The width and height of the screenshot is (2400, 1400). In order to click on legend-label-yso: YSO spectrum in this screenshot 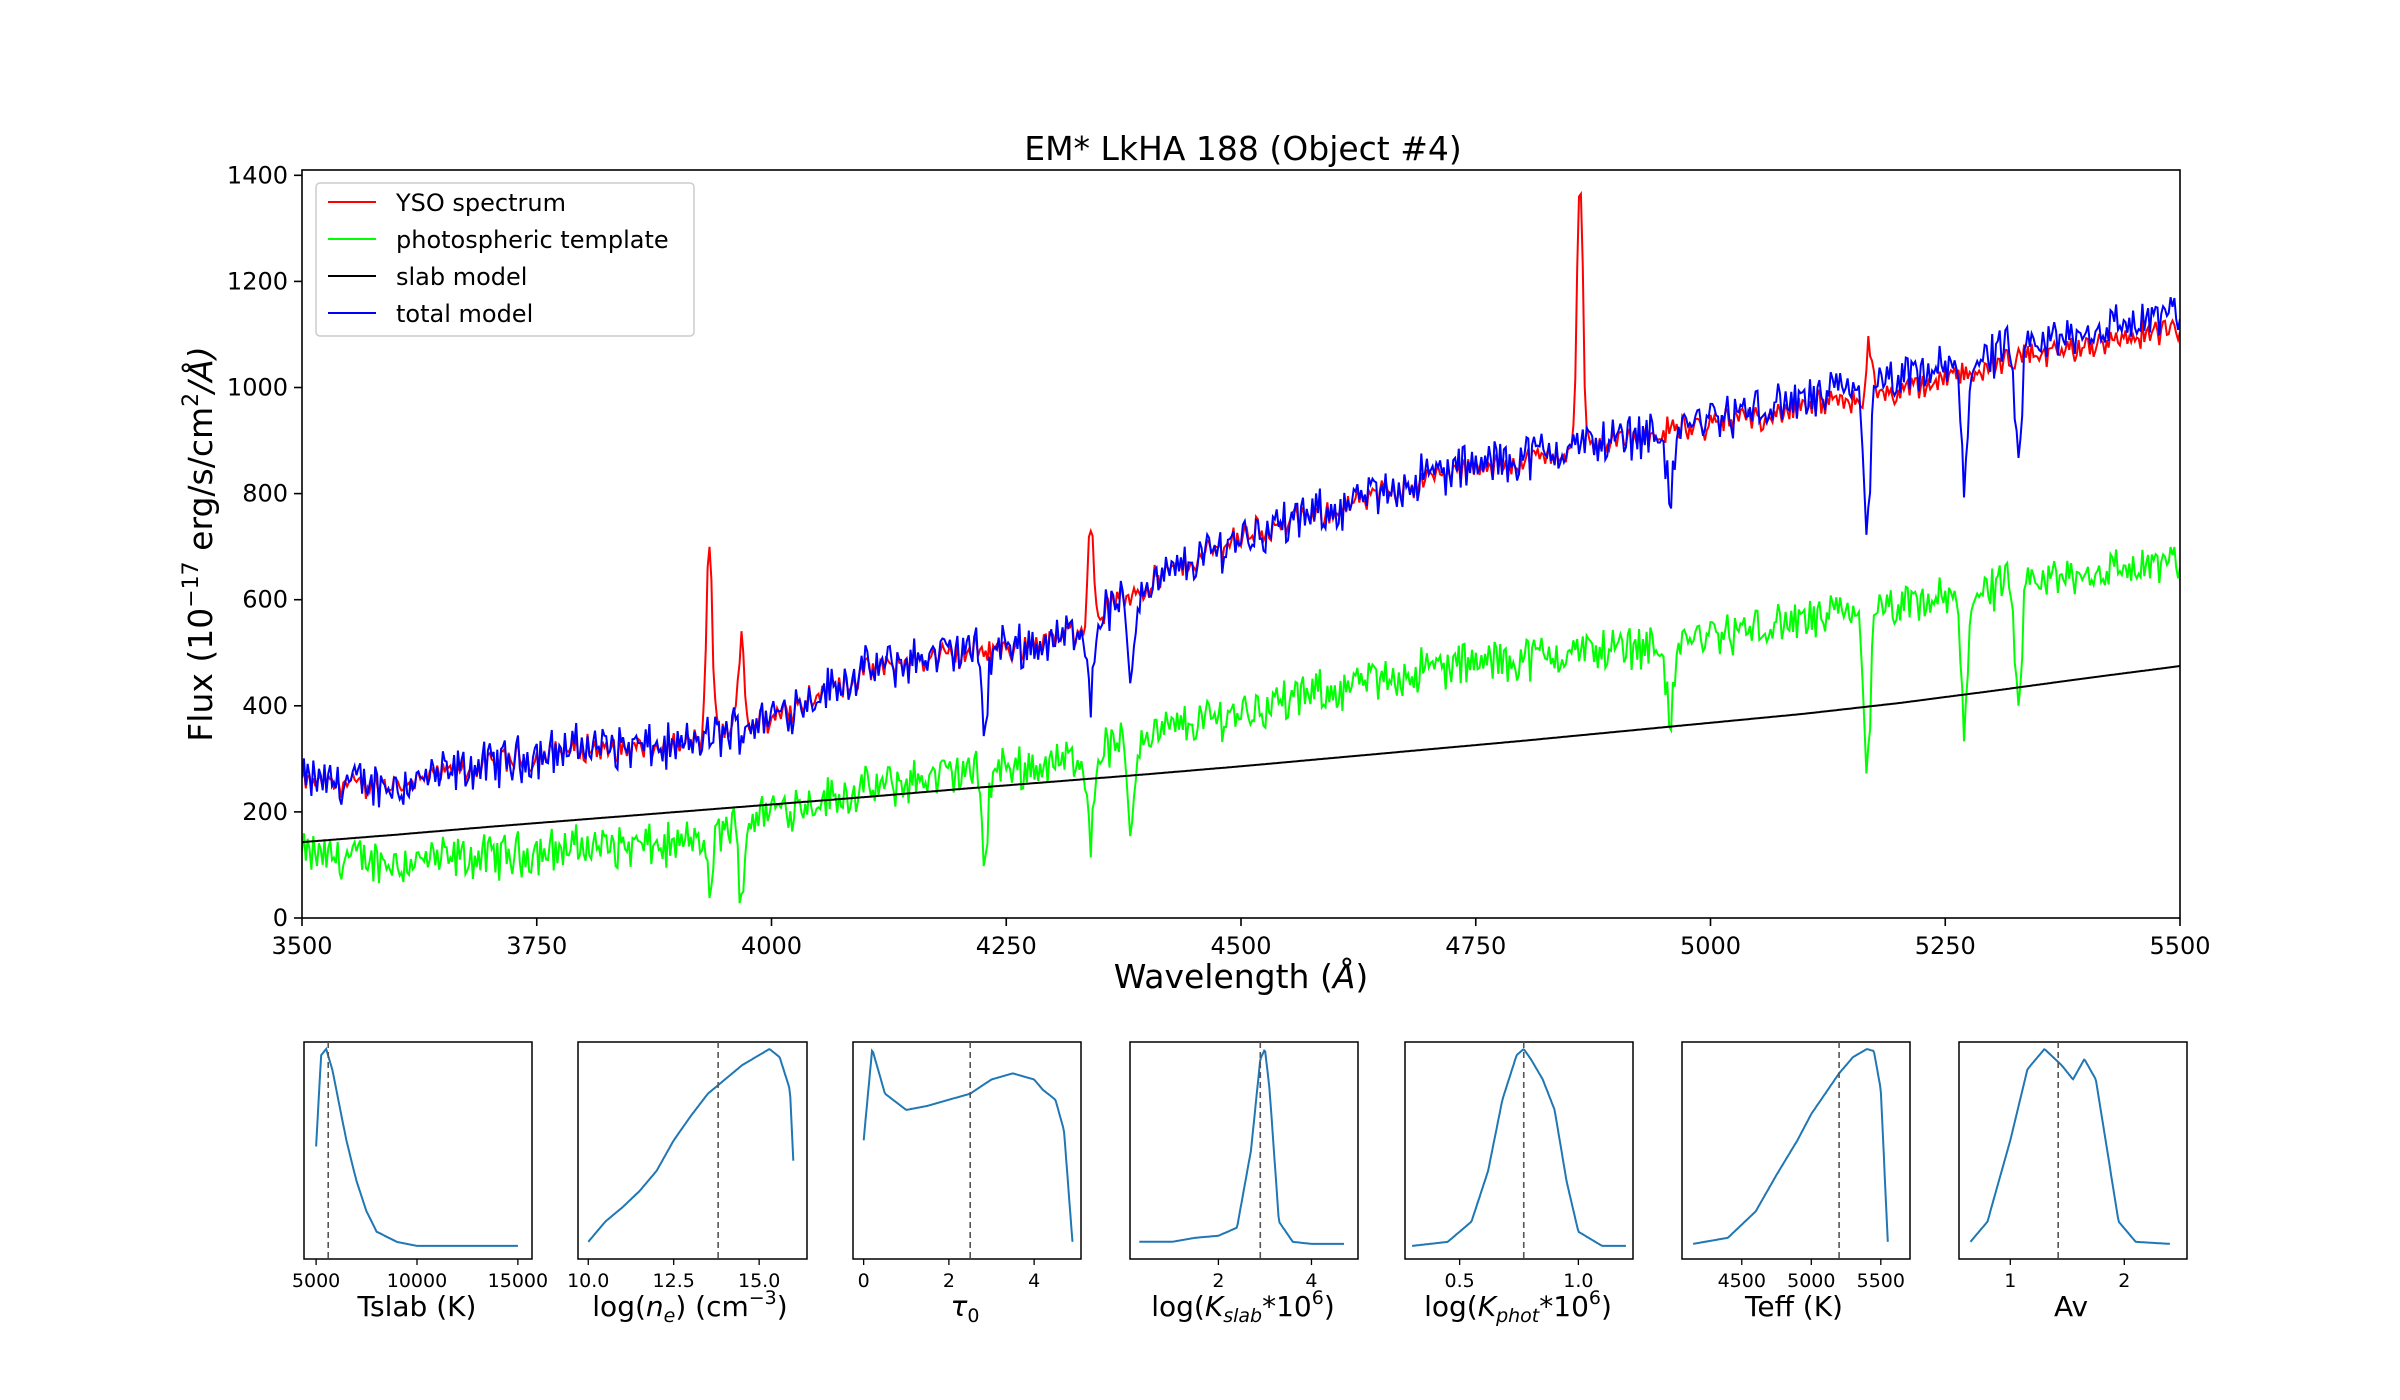, I will do `click(480, 203)`.